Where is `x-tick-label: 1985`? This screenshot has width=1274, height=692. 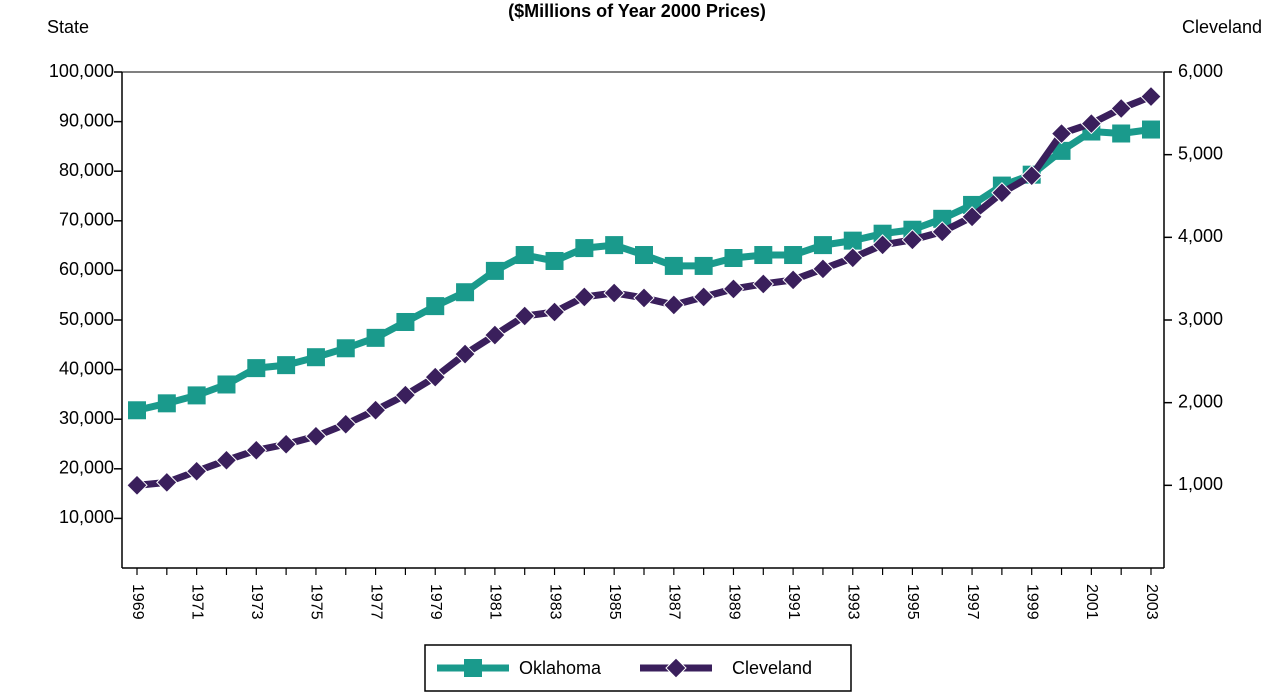
x-tick-label: 1985 is located at coordinates (614, 602).